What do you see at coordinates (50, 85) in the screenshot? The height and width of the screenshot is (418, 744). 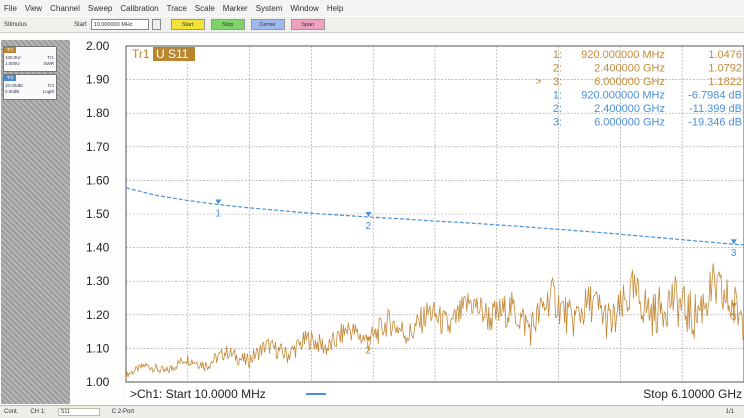 I see `trace-name: Tr2` at bounding box center [50, 85].